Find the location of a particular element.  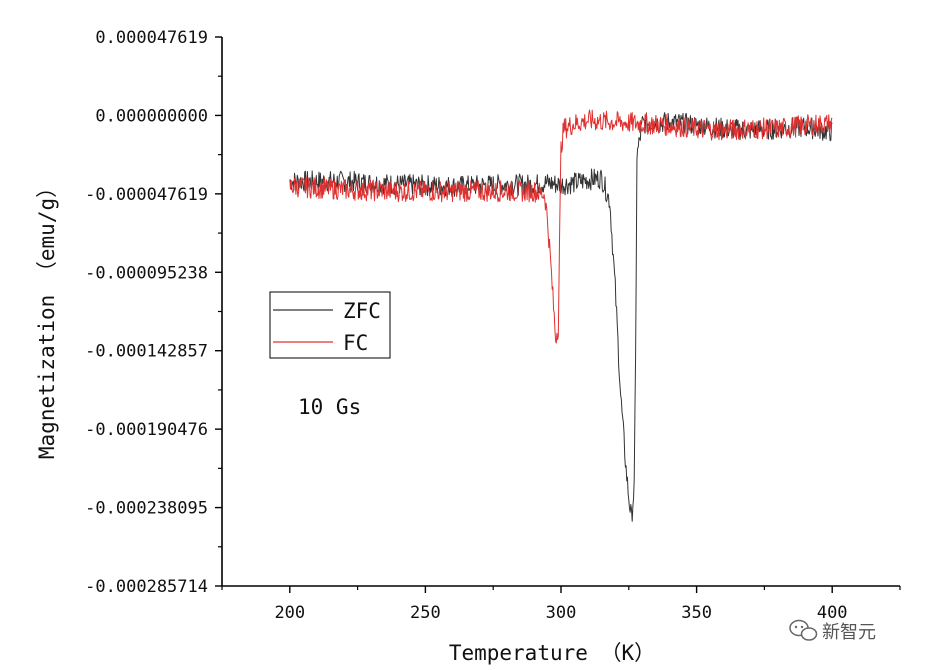

y-tick-label: 0.000047619 is located at coordinates (151, 38).